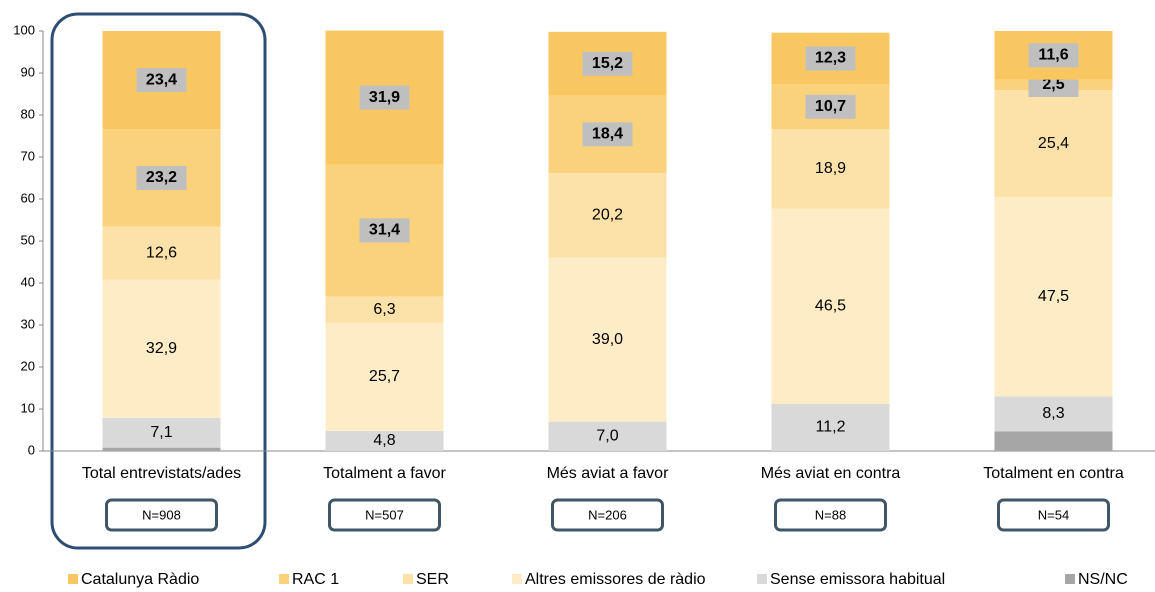 The width and height of the screenshot is (1155, 592). I want to click on legend-label: SER, so click(432, 579).